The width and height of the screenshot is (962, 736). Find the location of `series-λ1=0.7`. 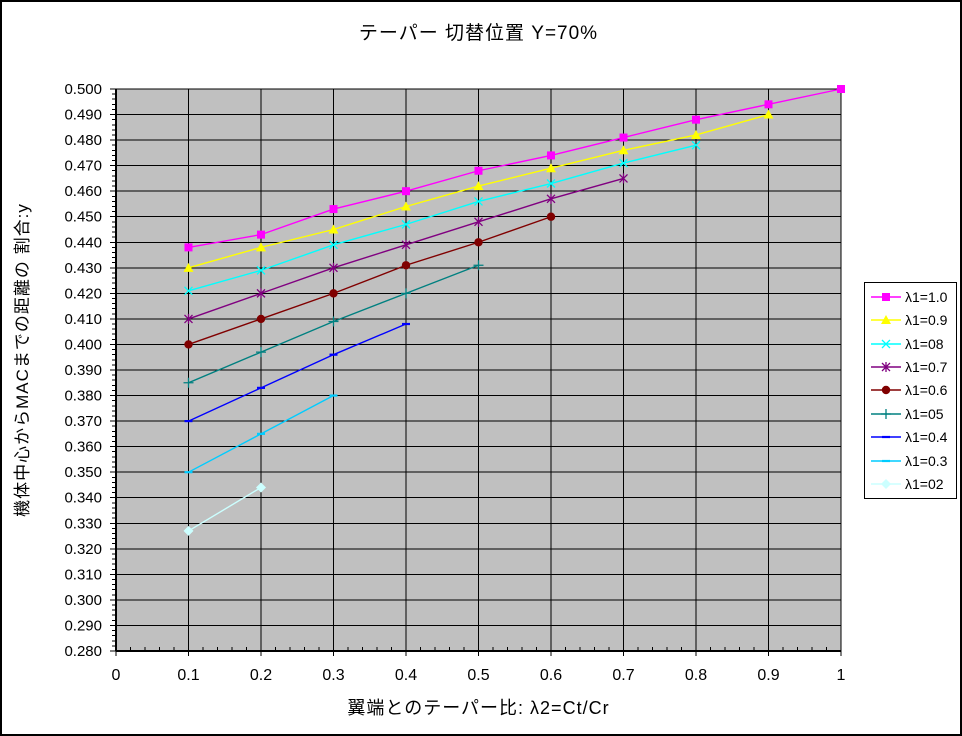

series-λ1=0.7 is located at coordinates (406, 248).